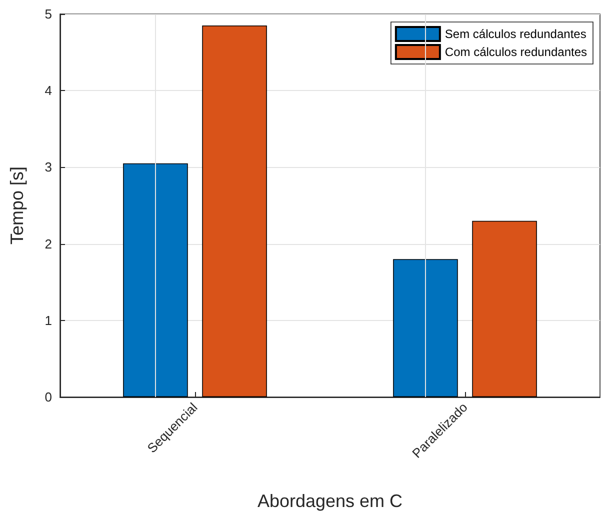 The height and width of the screenshot is (517, 613). What do you see at coordinates (48, 167) in the screenshot?
I see `y-tick-label: 3` at bounding box center [48, 167].